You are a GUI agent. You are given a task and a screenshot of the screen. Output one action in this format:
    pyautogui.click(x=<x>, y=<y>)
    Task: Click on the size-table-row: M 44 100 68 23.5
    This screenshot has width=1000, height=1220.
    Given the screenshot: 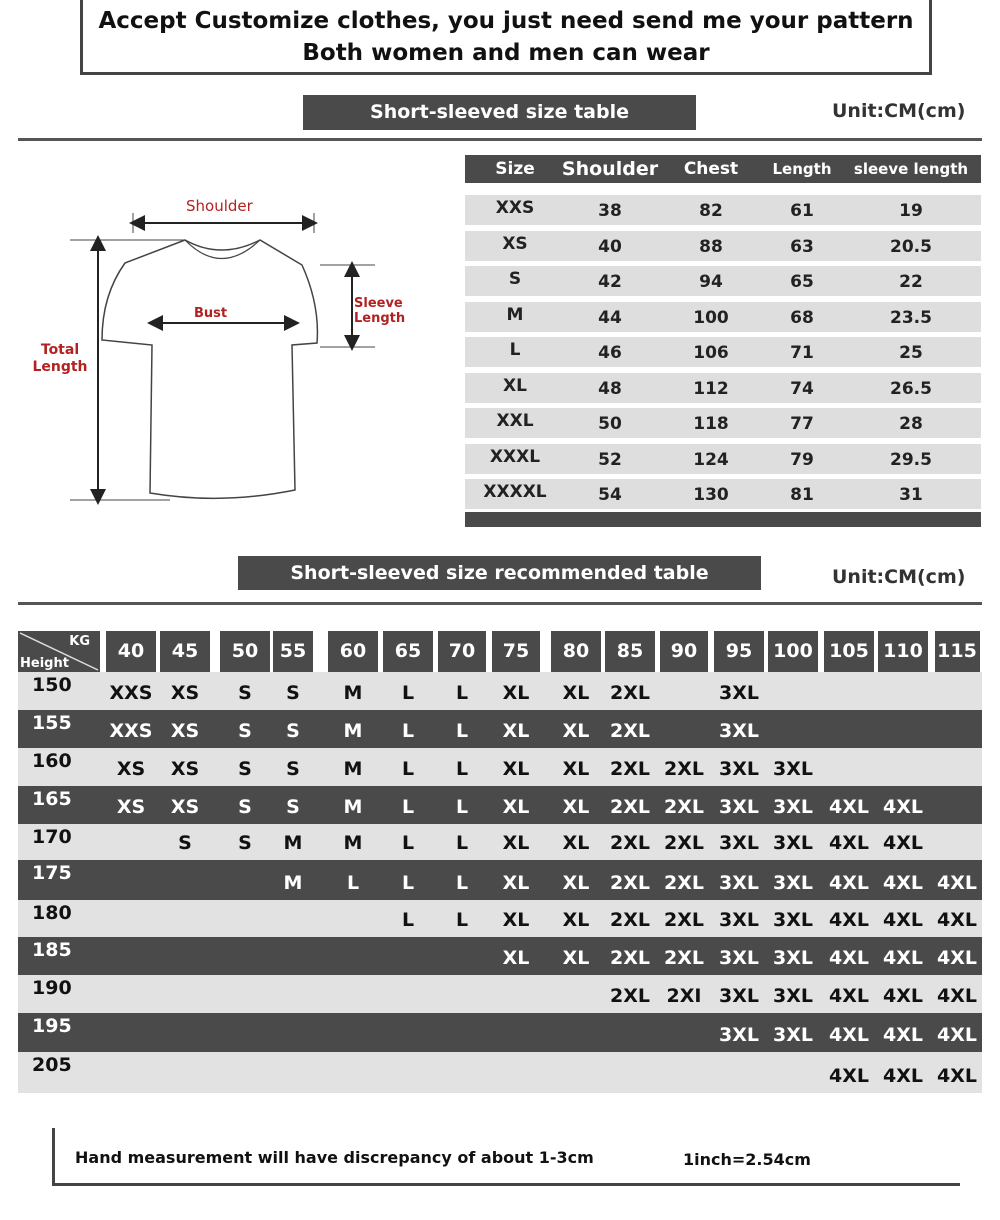 What is the action you would take?
    pyautogui.click(x=723, y=316)
    